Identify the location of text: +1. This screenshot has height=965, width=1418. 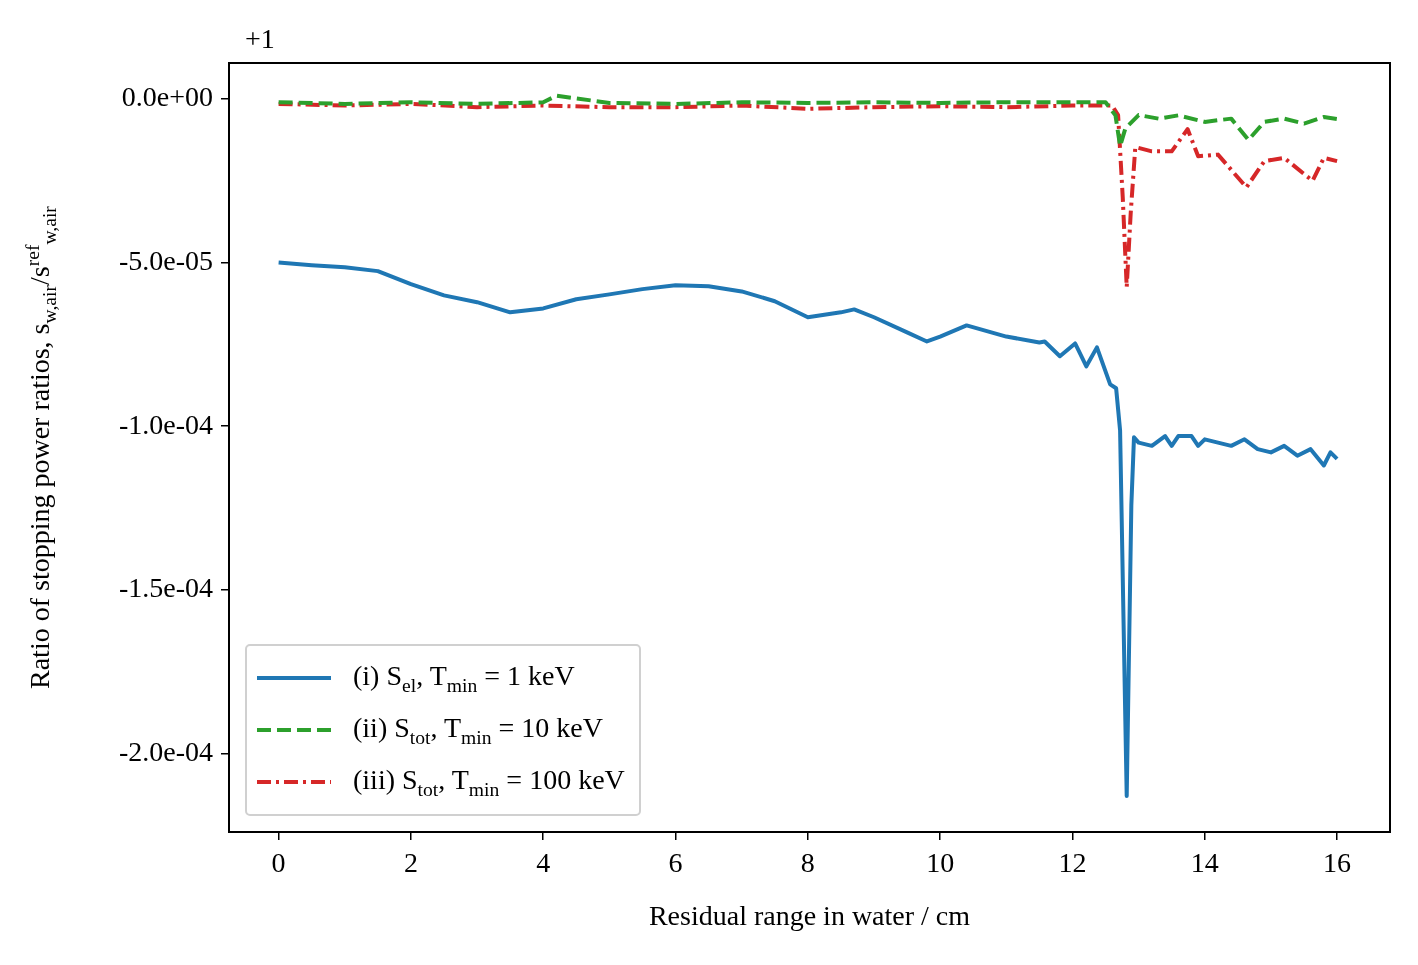
(260, 39).